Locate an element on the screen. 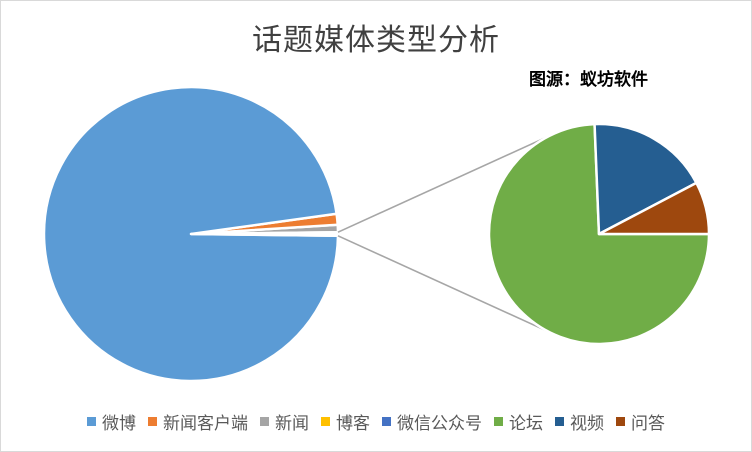 Image resolution: width=752 pixels, height=452 pixels. legend-item: 微信公众号 is located at coordinates (432, 421).